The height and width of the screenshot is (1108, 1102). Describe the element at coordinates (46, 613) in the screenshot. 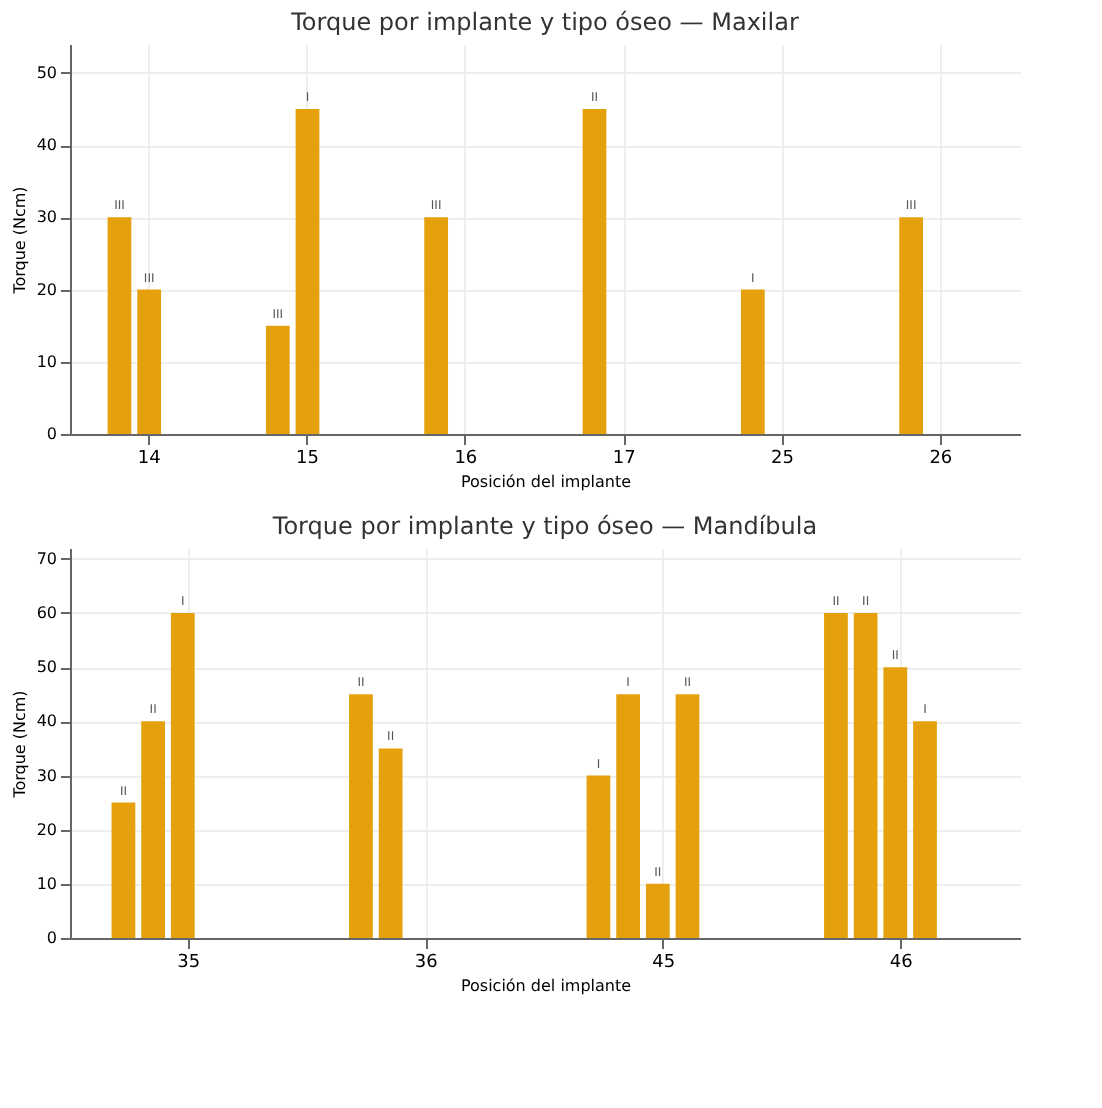

I see `y-tick-label: 60` at that location.